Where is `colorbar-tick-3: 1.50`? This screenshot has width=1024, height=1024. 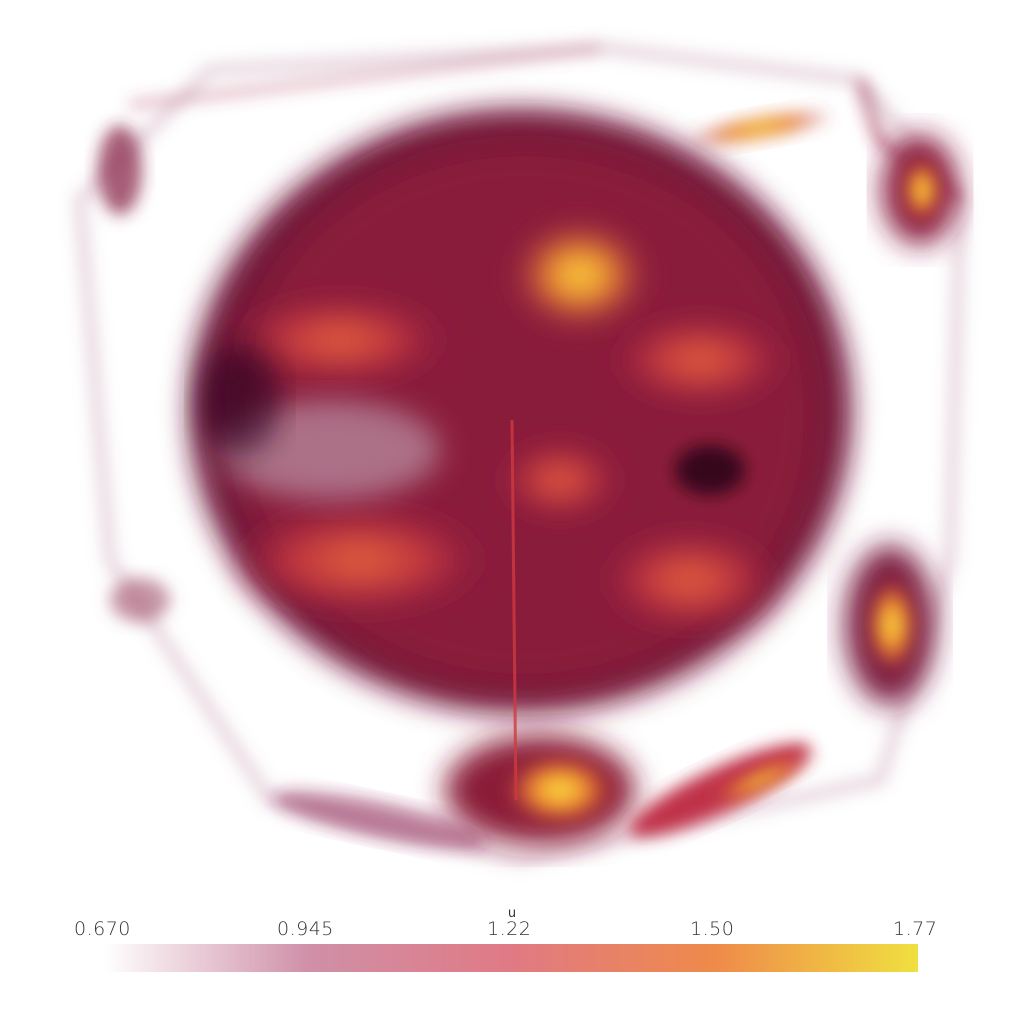
colorbar-tick-3: 1.50 is located at coordinates (712, 929).